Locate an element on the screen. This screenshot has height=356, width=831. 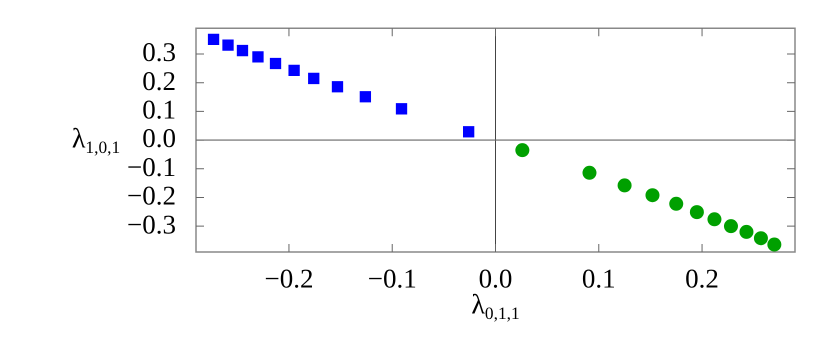
x-tick-label: −0.2 is located at coordinates (289, 278).